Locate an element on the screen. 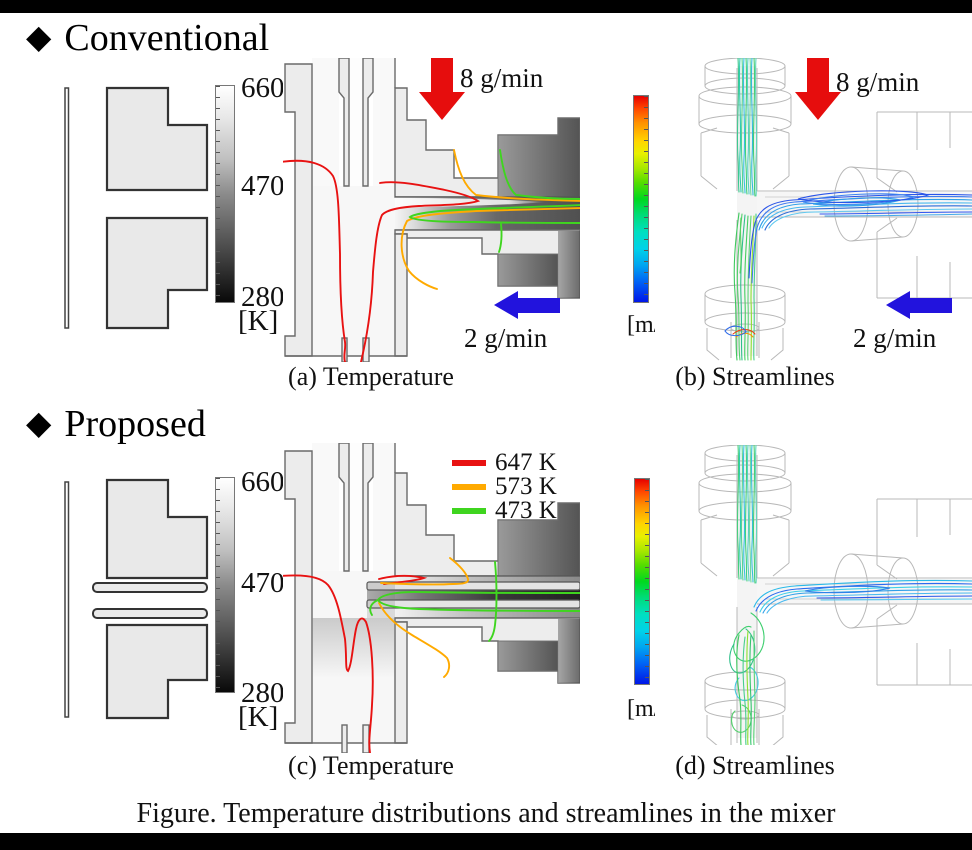 Image resolution: width=972 pixels, height=850 pixels. legend-label: 473 K is located at coordinates (526, 510).